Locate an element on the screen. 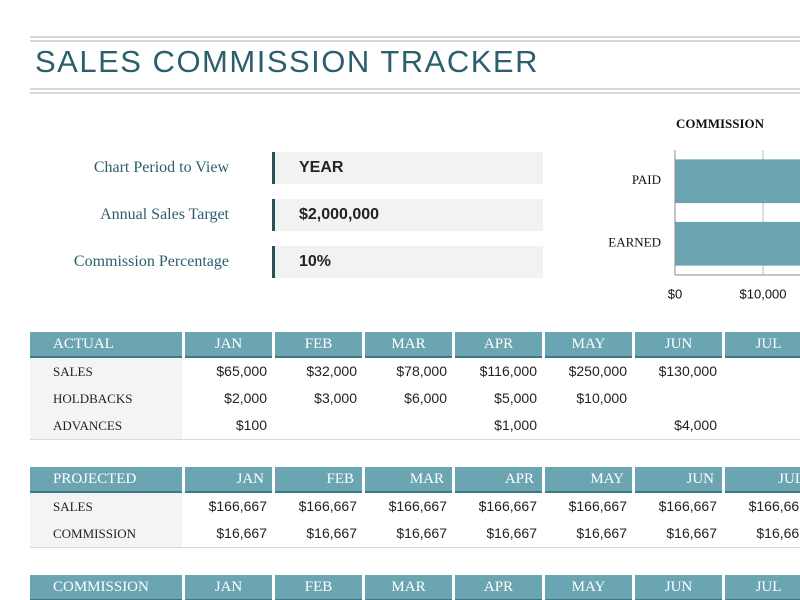 The width and height of the screenshot is (800, 600). cell: $100 is located at coordinates (251, 425).